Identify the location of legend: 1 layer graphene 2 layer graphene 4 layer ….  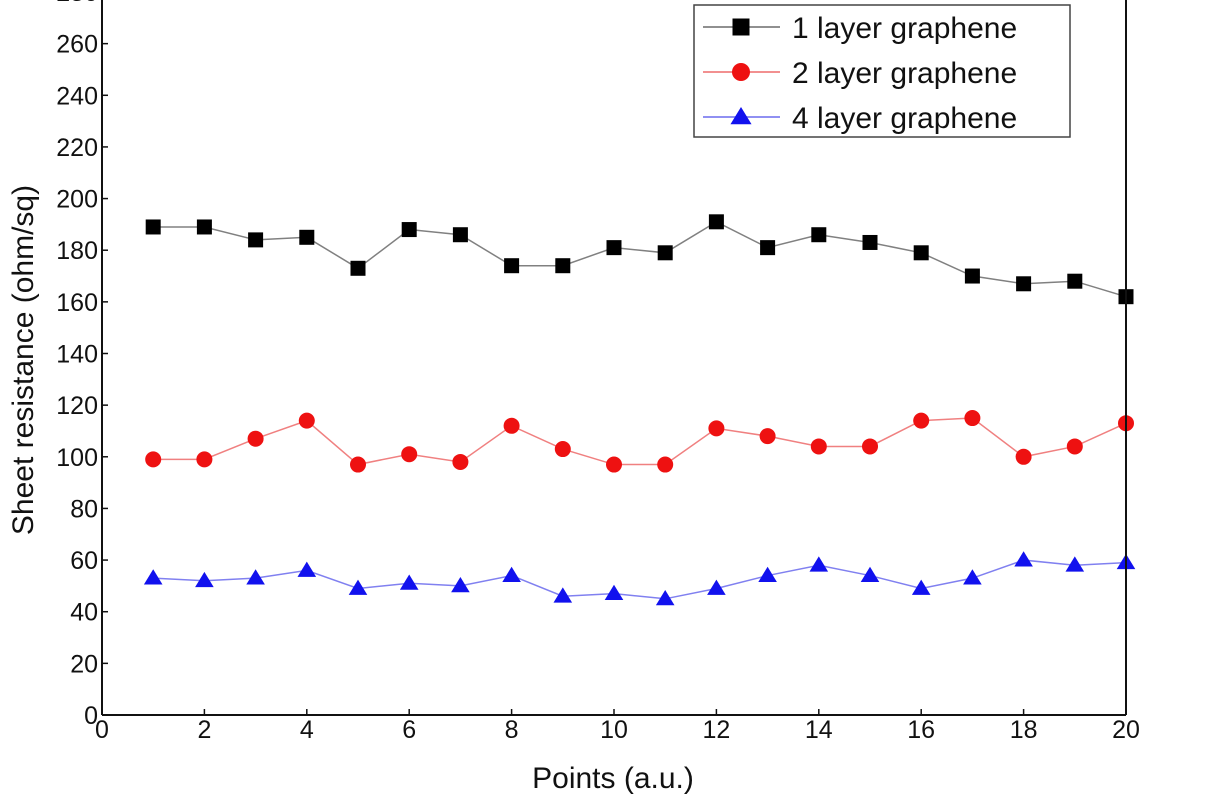
(882, 71).